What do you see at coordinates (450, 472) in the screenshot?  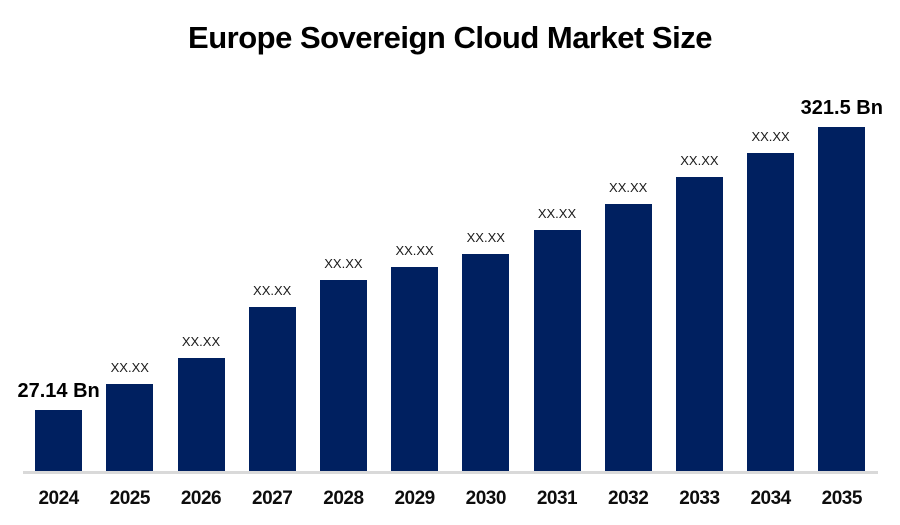 I see `x-axis-line` at bounding box center [450, 472].